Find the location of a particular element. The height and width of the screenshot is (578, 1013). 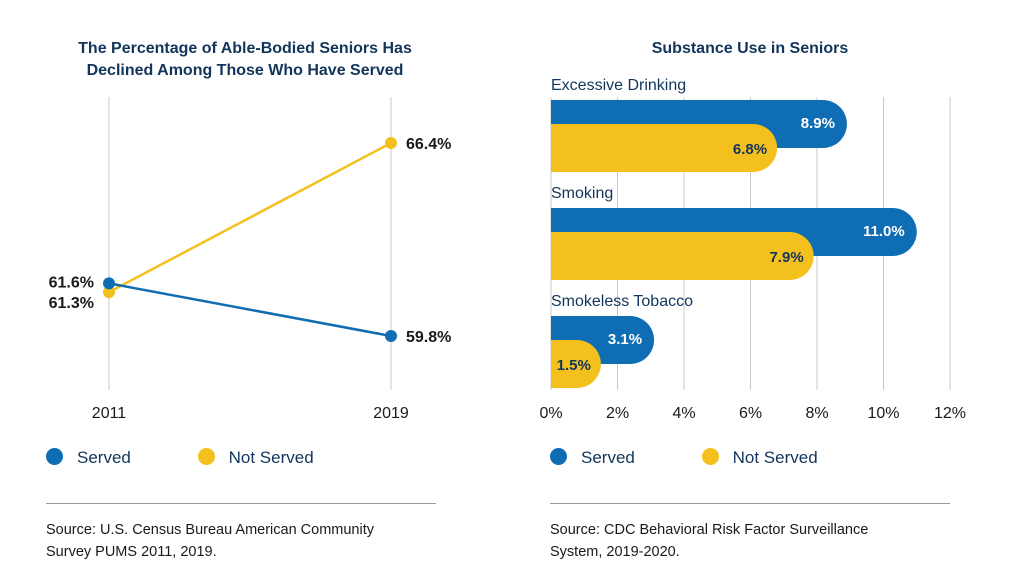

data-label-served-excessive-drinking: 8.9% is located at coordinates (818, 123).